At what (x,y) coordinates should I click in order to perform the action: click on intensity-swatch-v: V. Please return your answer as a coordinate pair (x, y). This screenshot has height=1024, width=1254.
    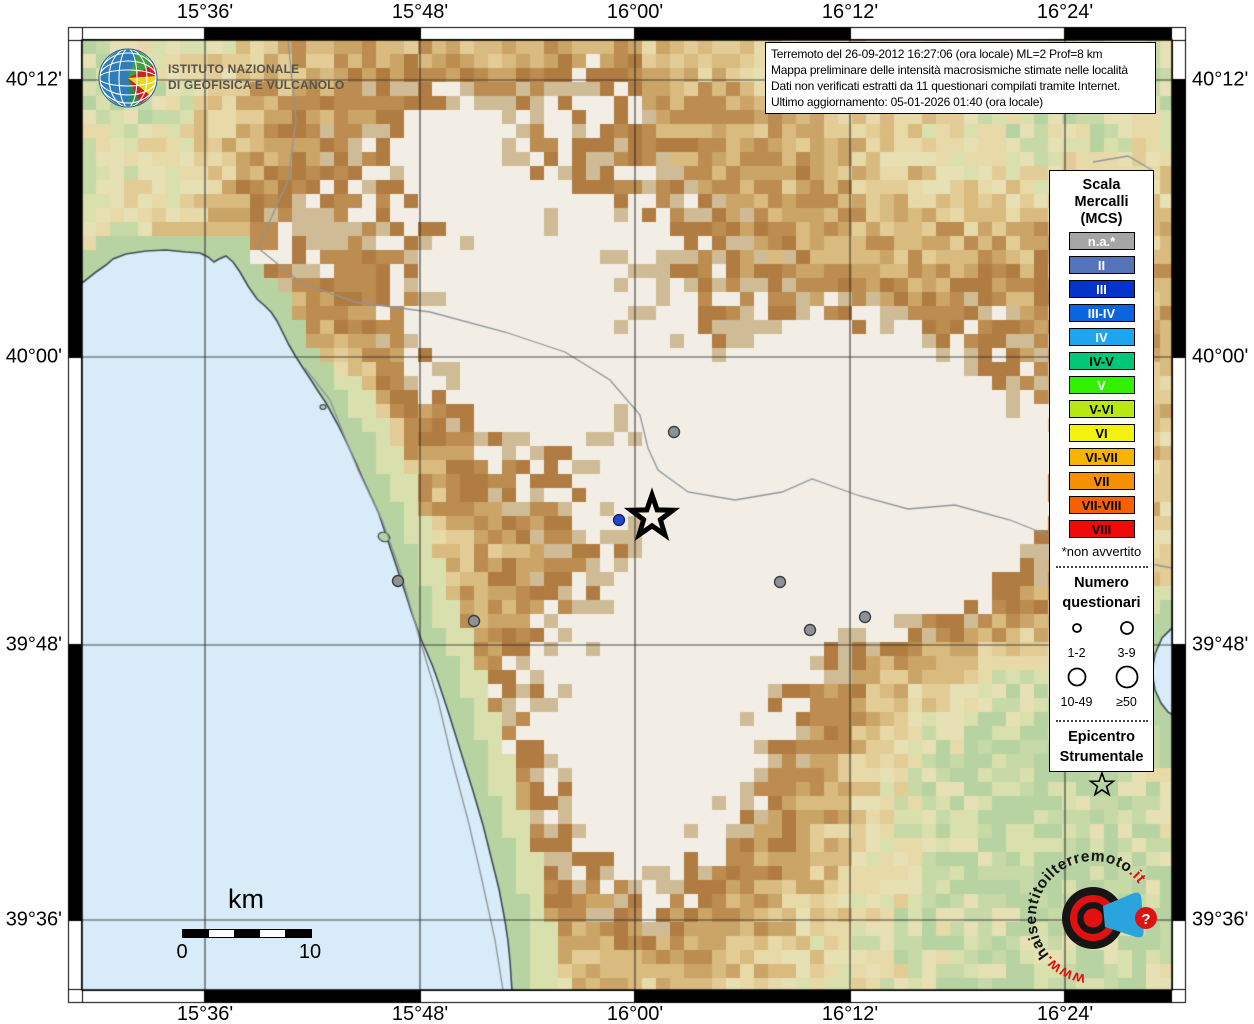
    Looking at the image, I should click on (1101, 385).